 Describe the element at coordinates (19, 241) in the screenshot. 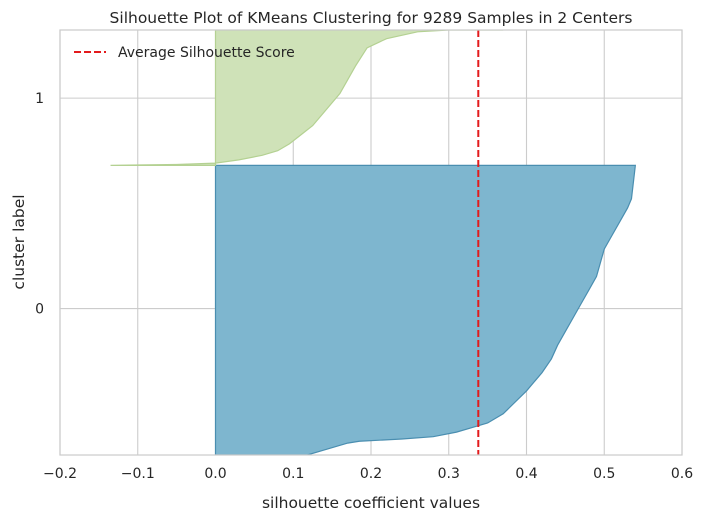

I see `y-axis-label: cluster label` at that location.